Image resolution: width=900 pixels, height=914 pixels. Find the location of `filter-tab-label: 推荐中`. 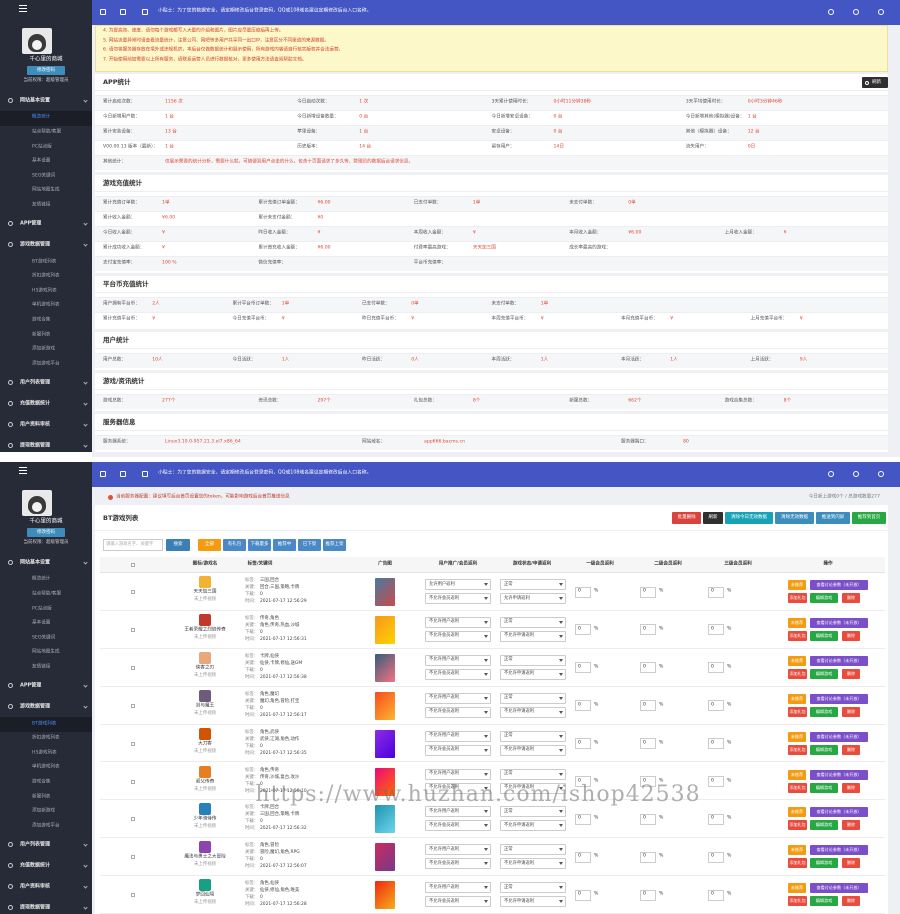

filter-tab-label: 推荐中 is located at coordinates (284, 544).